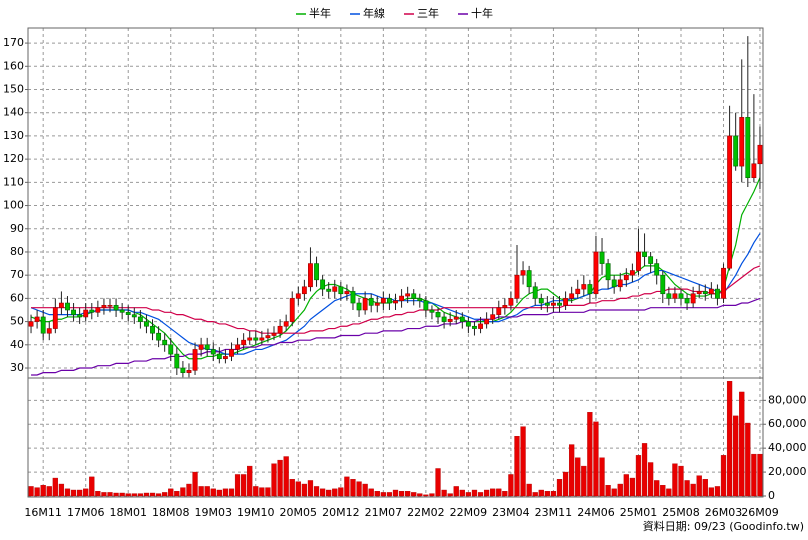  I want to click on x-tick-label: 23M04, so click(511, 512).